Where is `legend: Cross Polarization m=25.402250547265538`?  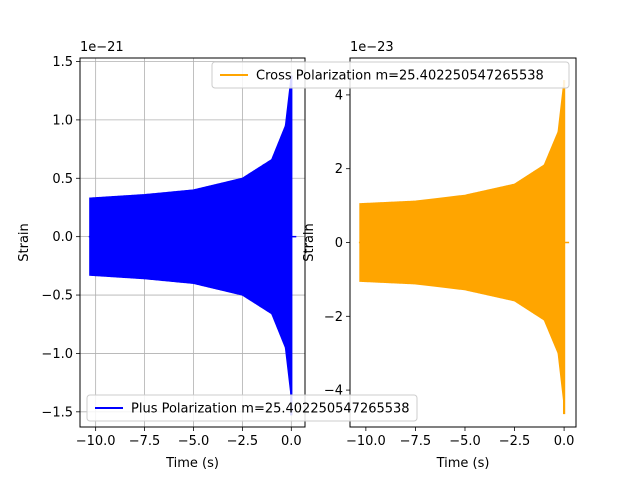 legend: Cross Polarization m=25.402250547265538 is located at coordinates (390, 75).